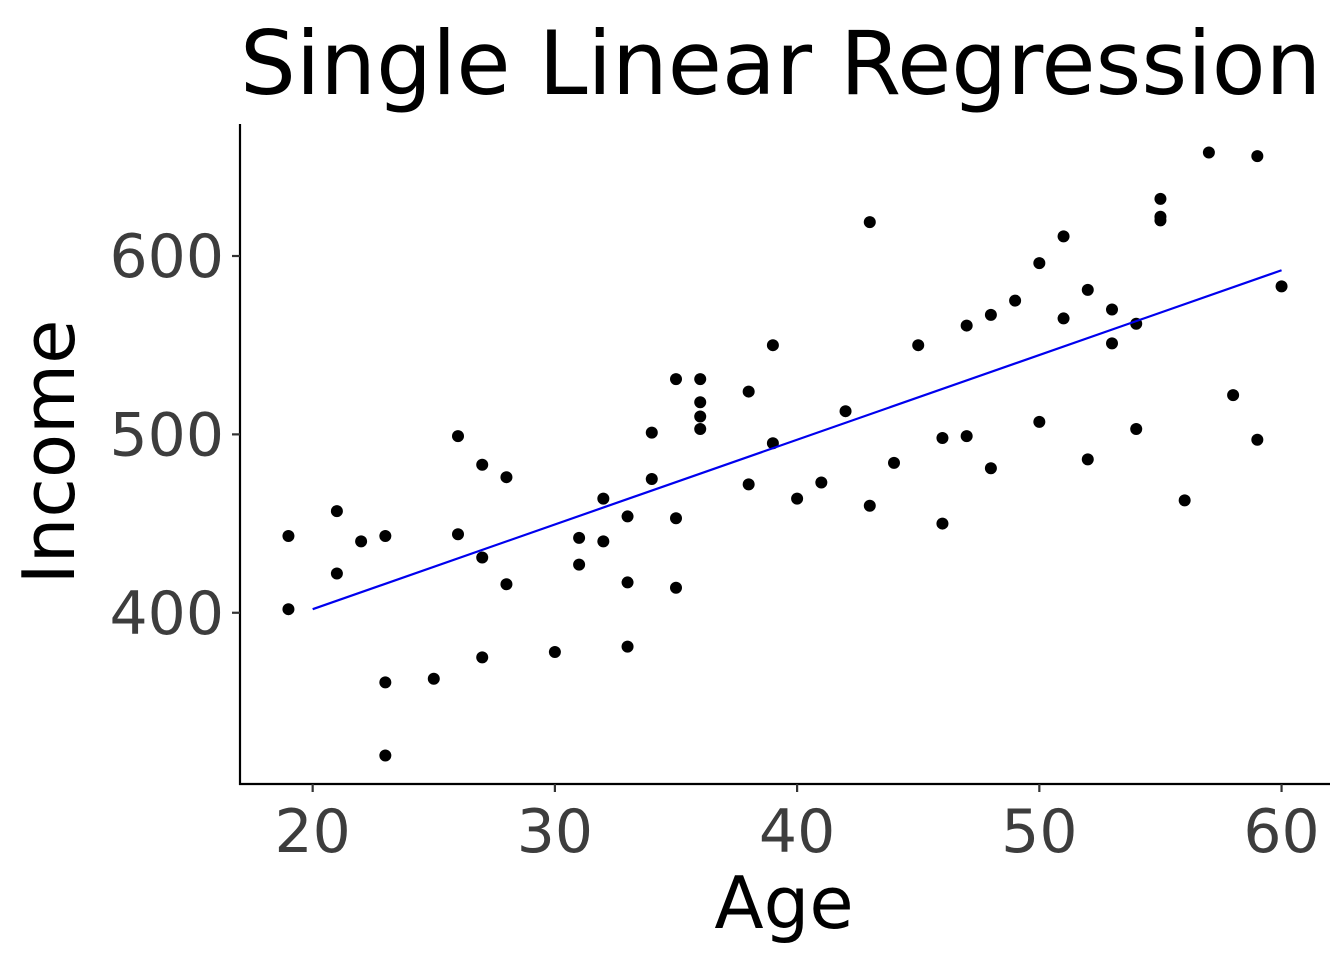  I want to click on x-tick-label: 50, so click(1039, 832).